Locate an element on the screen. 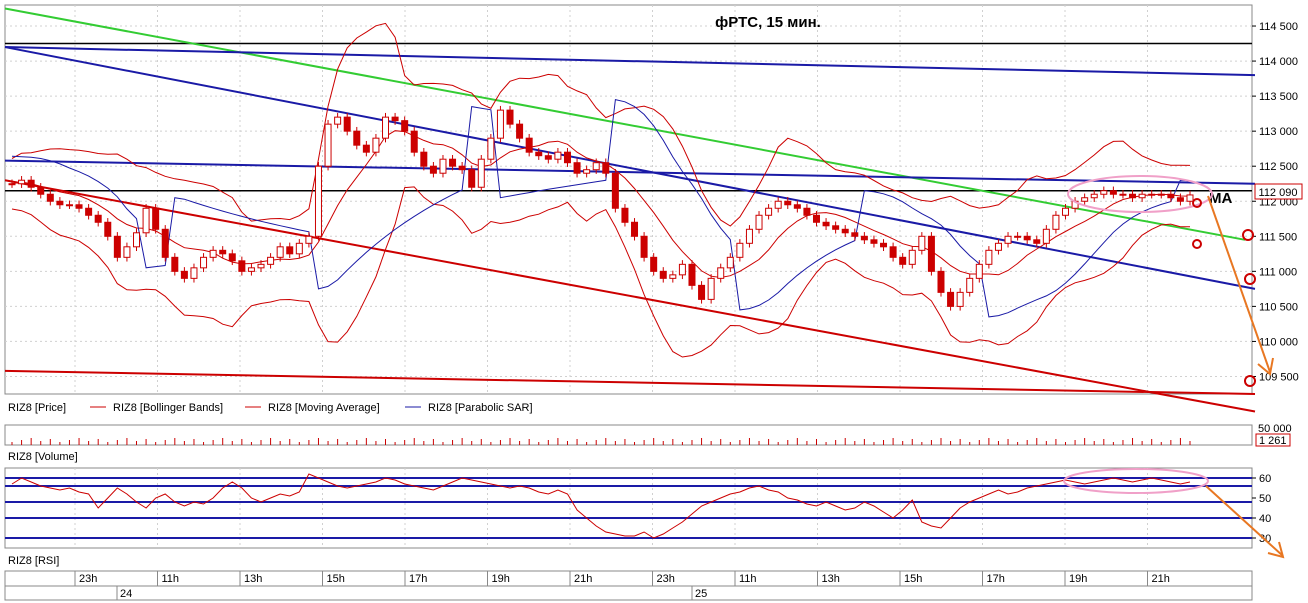  rsi-panel is located at coordinates (628, 508).